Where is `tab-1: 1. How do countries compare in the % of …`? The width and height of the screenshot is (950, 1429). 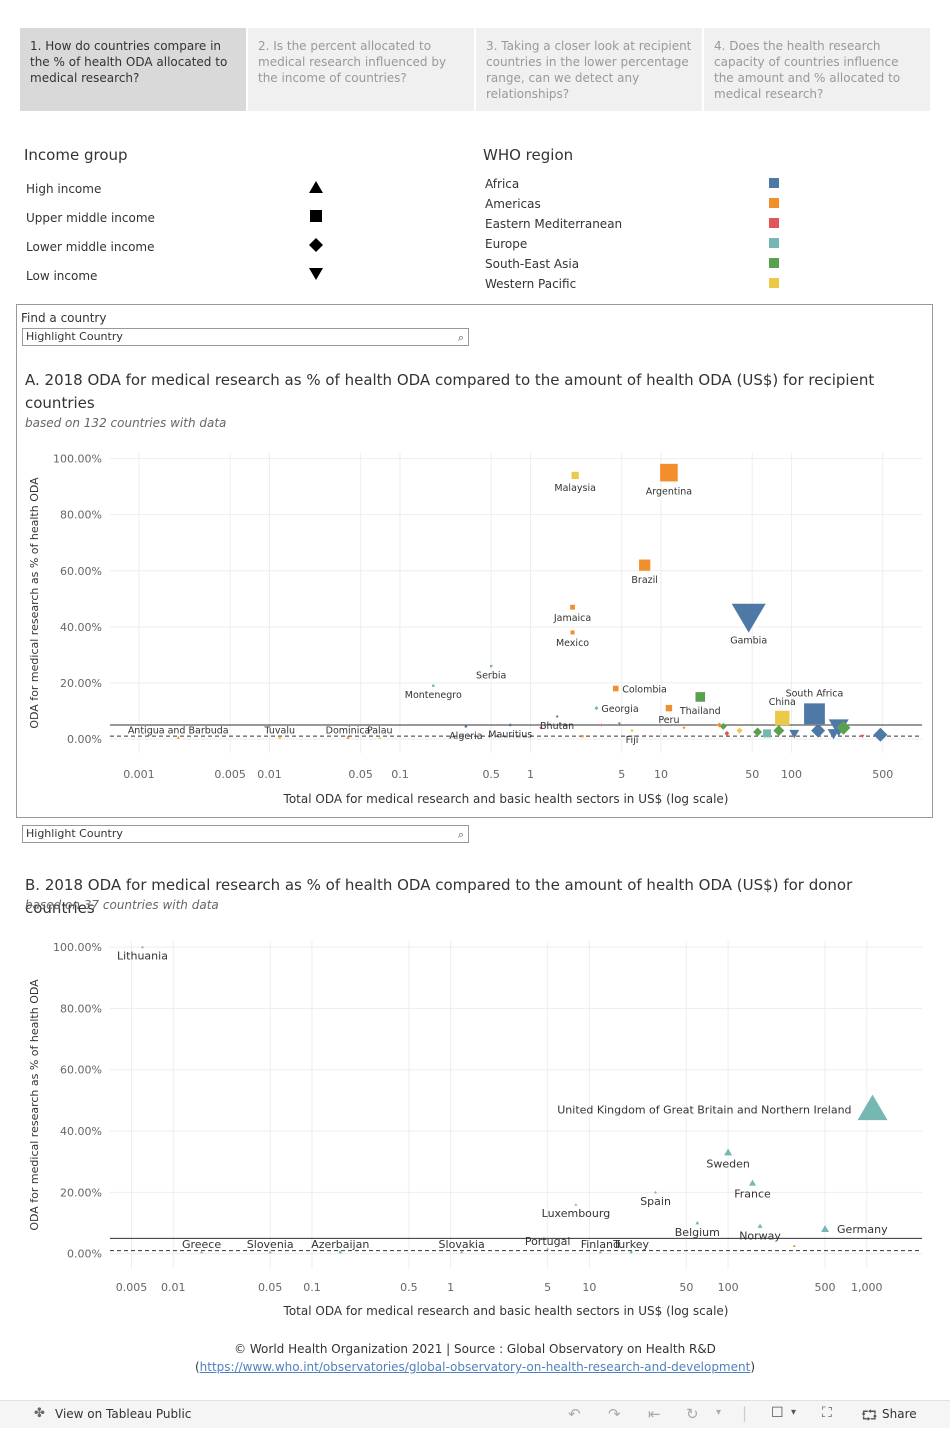 tab-1: 1. How do countries compare in the % of … is located at coordinates (133, 69).